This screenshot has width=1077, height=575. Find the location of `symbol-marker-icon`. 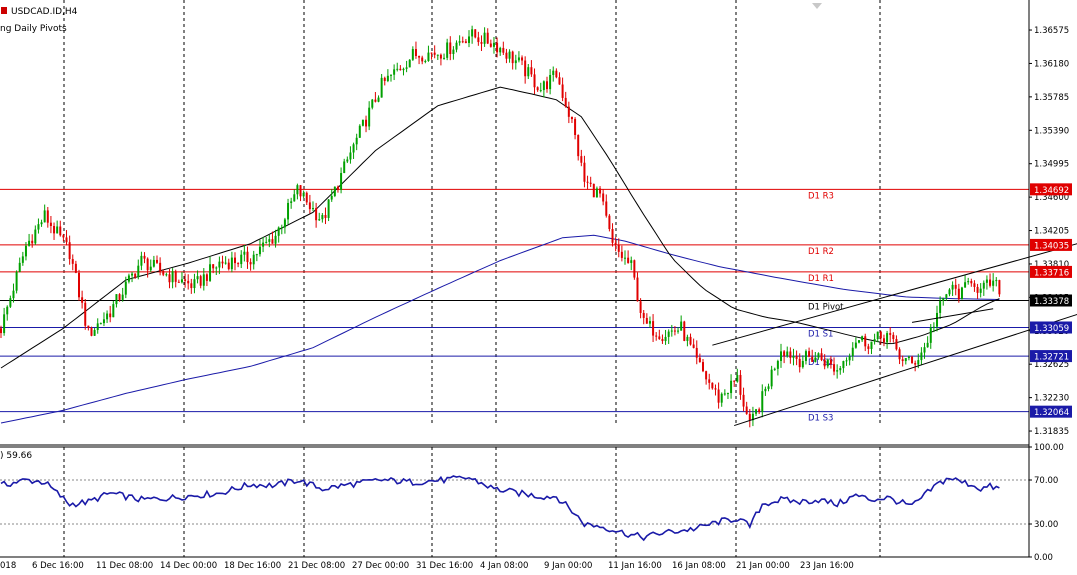

symbol-marker-icon is located at coordinates (4, 10).